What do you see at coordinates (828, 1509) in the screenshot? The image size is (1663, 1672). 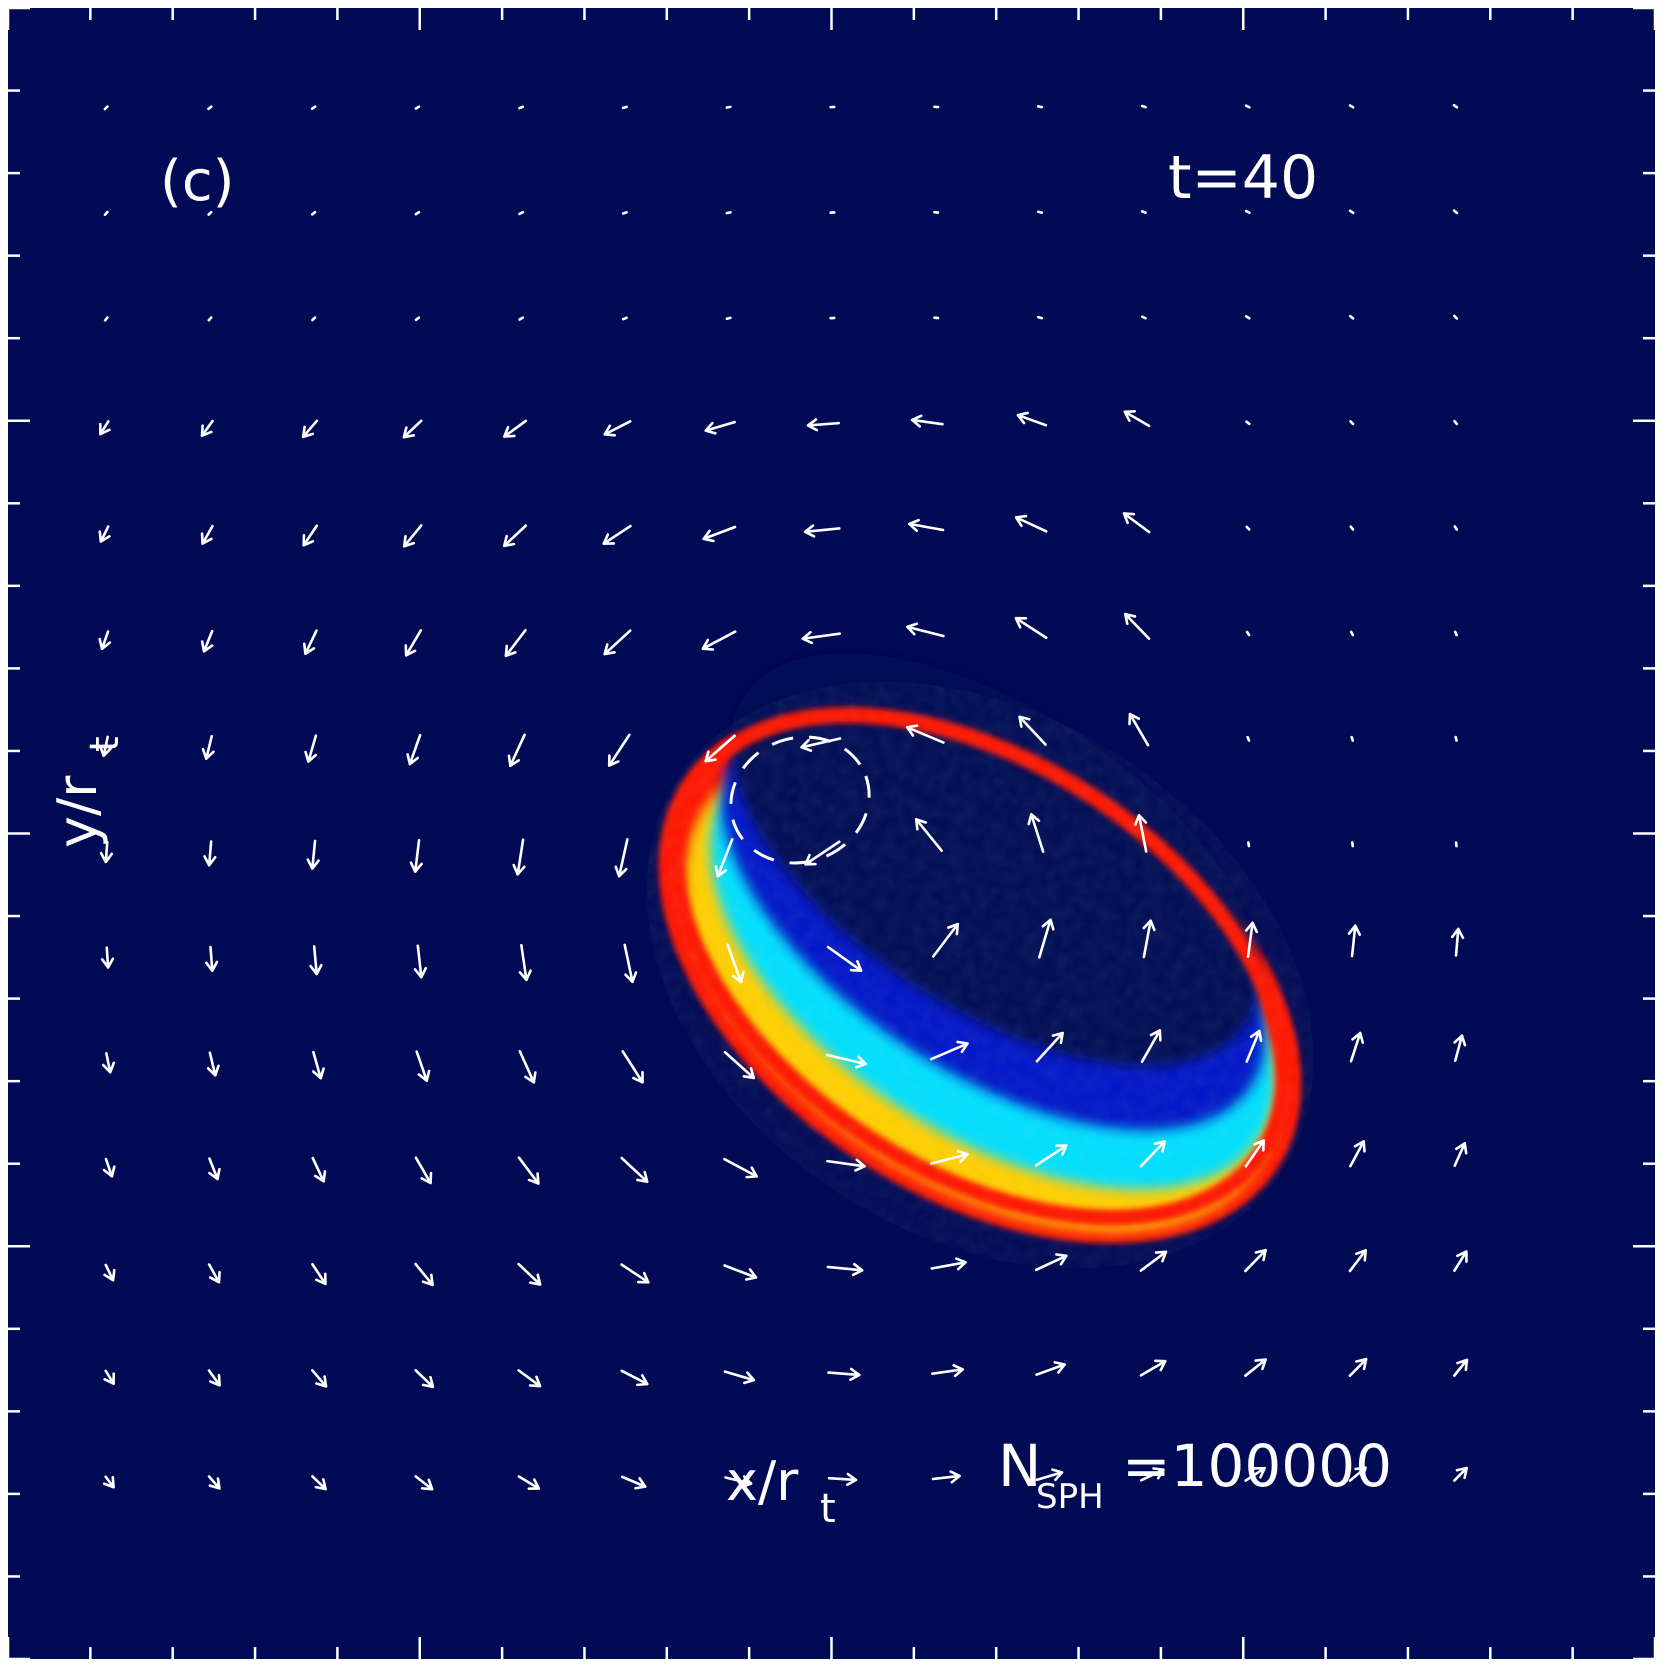 I see `x-axis-label-sub: t` at bounding box center [828, 1509].